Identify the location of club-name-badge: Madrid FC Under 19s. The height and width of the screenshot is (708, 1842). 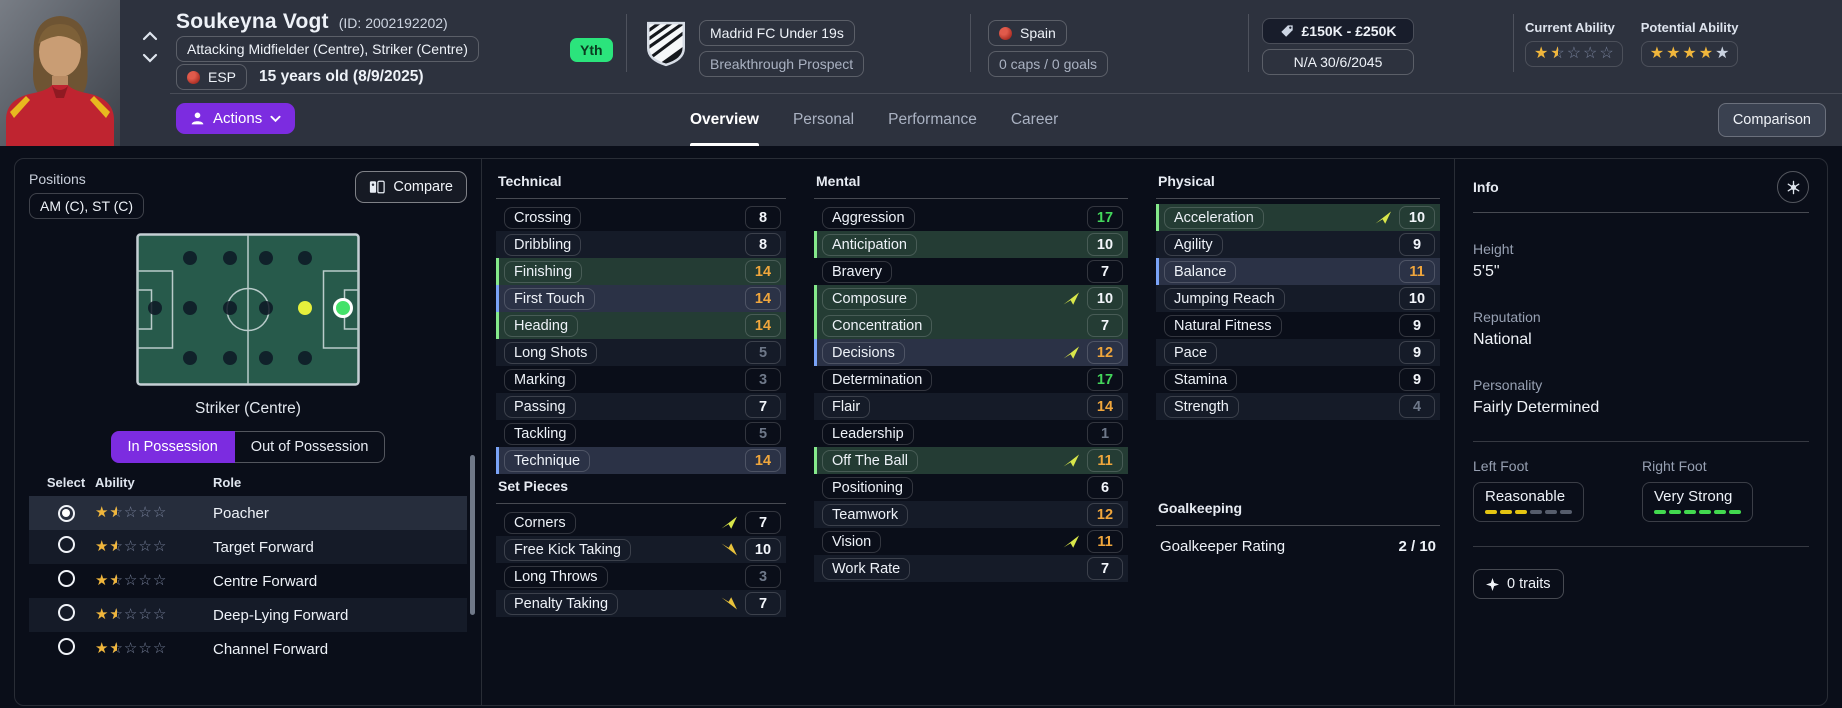
(777, 33).